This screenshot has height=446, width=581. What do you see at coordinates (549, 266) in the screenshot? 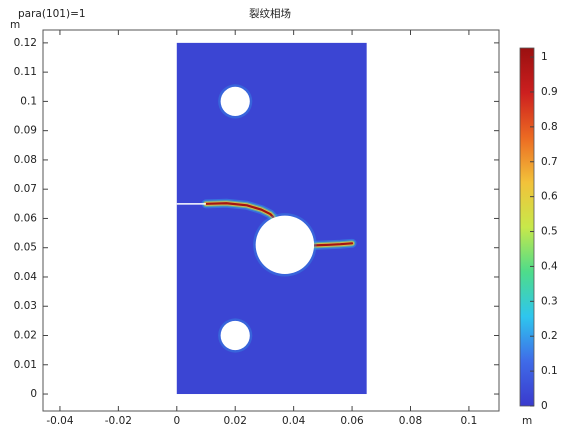
I see `colorbar-tick-label: 0.4` at bounding box center [549, 266].